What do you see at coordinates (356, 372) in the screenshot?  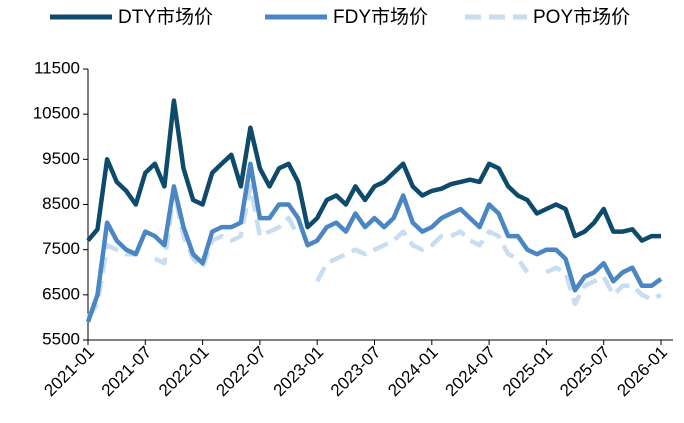 I see `x-tick-label: 2023-07` at bounding box center [356, 372].